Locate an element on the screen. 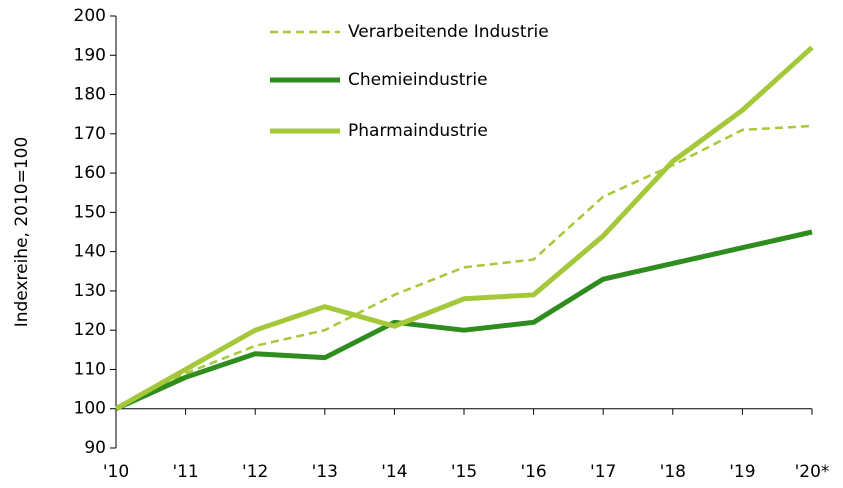  y-tick-label: 100 is located at coordinates (90, 409).